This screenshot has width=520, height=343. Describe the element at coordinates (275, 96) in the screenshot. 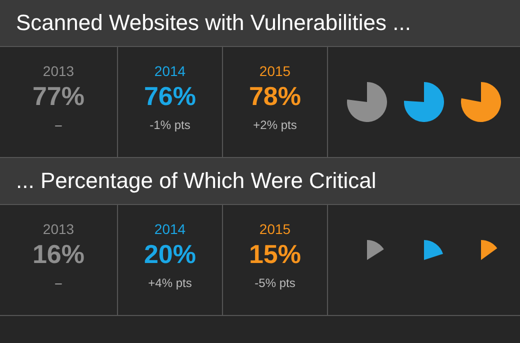

I see `data-label: 78%` at that location.